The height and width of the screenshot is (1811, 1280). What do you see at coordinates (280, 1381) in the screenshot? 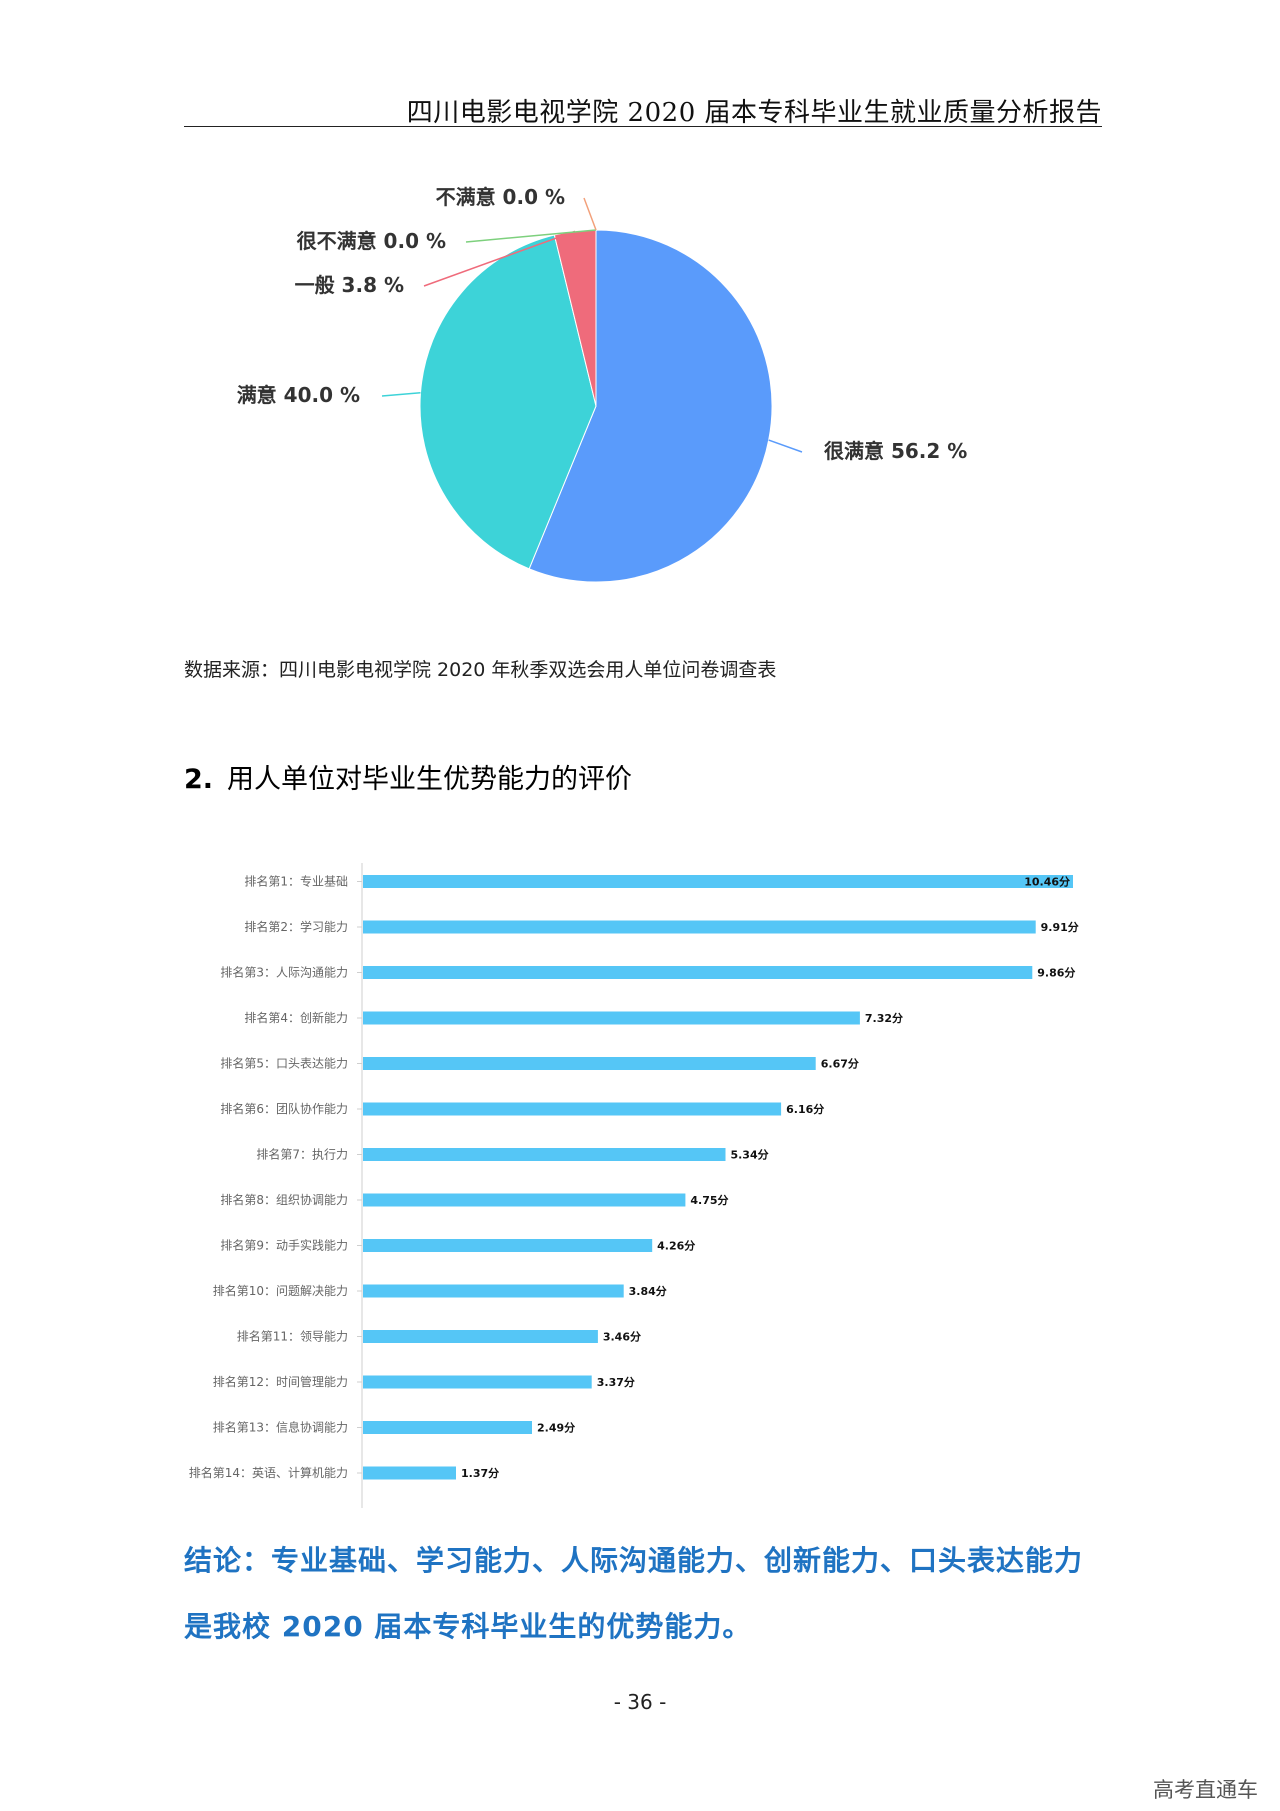
I see `bar-category-label: 排名第12：时间管理能力` at bounding box center [280, 1381].